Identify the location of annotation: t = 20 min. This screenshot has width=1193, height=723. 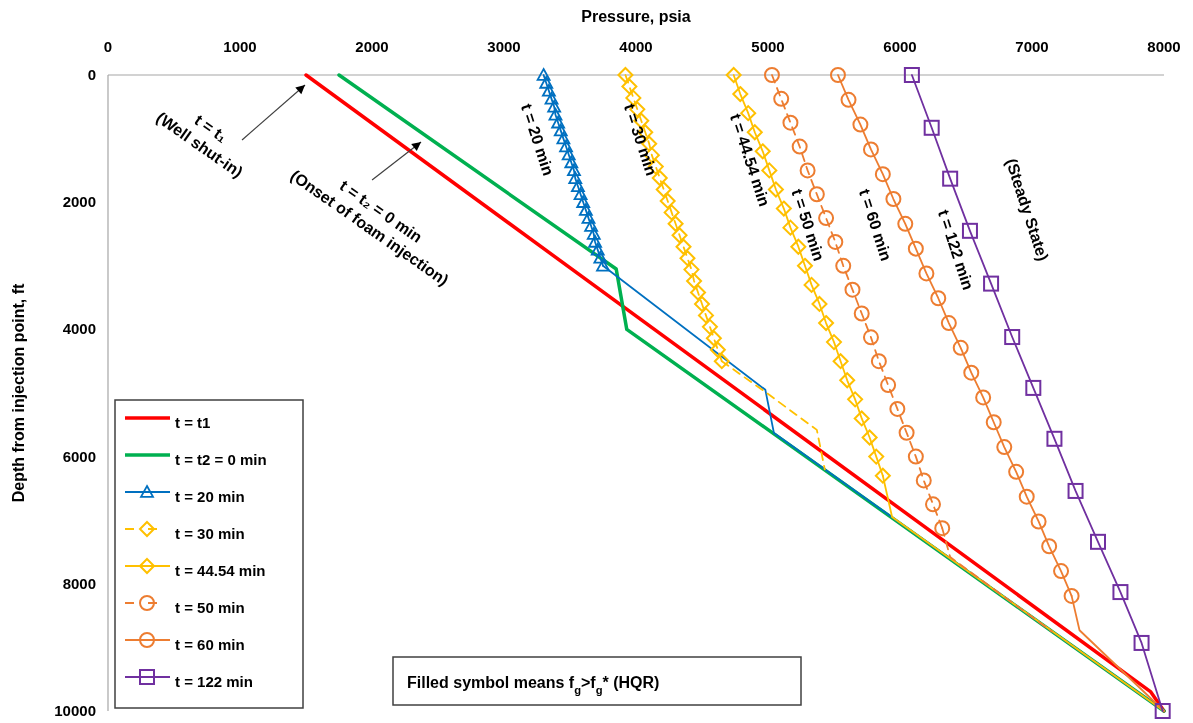
(537, 139).